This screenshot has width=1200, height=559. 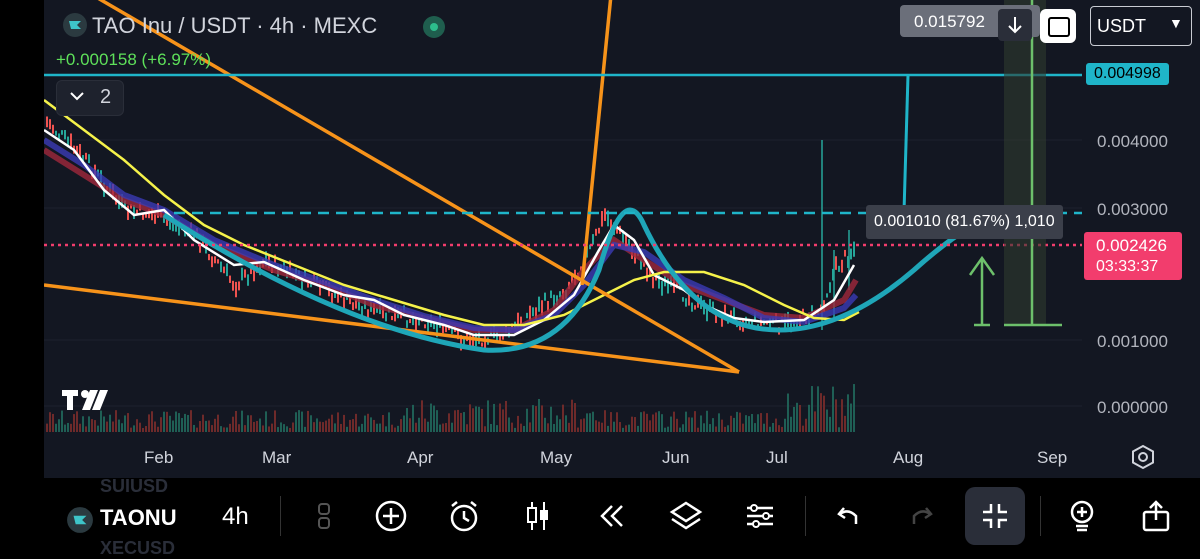 What do you see at coordinates (391, 516) in the screenshot?
I see `plus-circle-icon` at bounding box center [391, 516].